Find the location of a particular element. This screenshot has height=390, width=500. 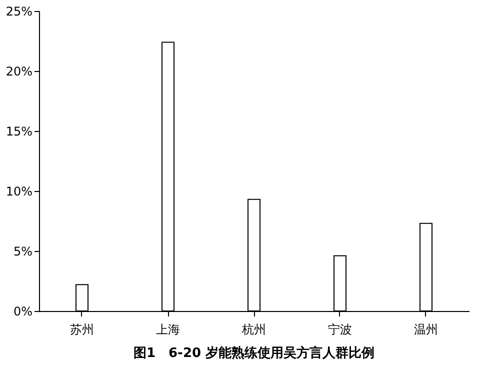

y-tick-label: 15% is located at coordinates (19, 131).